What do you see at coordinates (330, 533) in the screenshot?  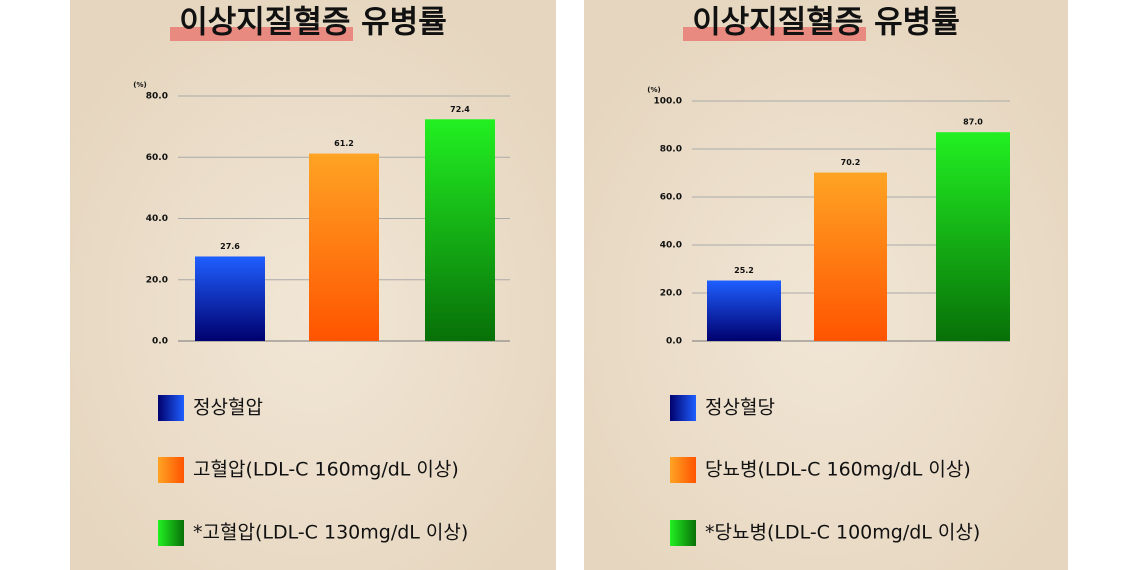 I see `legend-label: *고혈압(LDL-C 130mg/dL 이상)` at bounding box center [330, 533].